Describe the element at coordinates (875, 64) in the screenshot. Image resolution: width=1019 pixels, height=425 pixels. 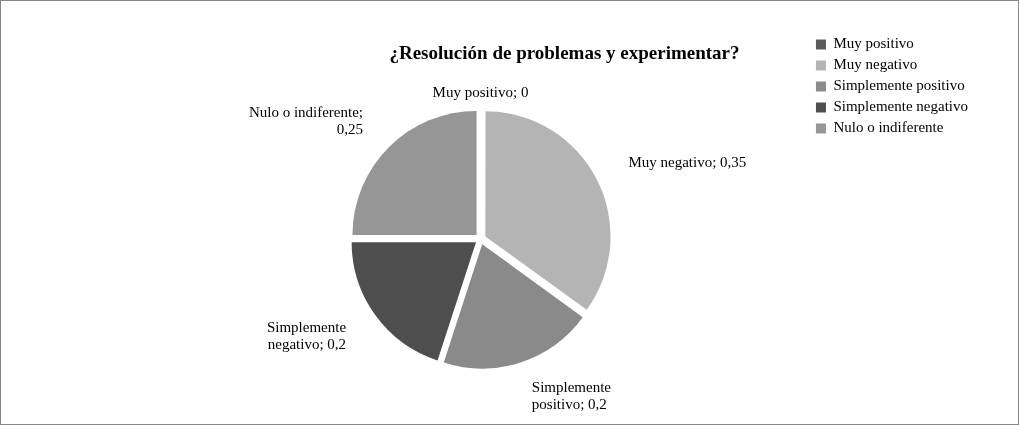
I see `legend-label: Muy negativo` at that location.